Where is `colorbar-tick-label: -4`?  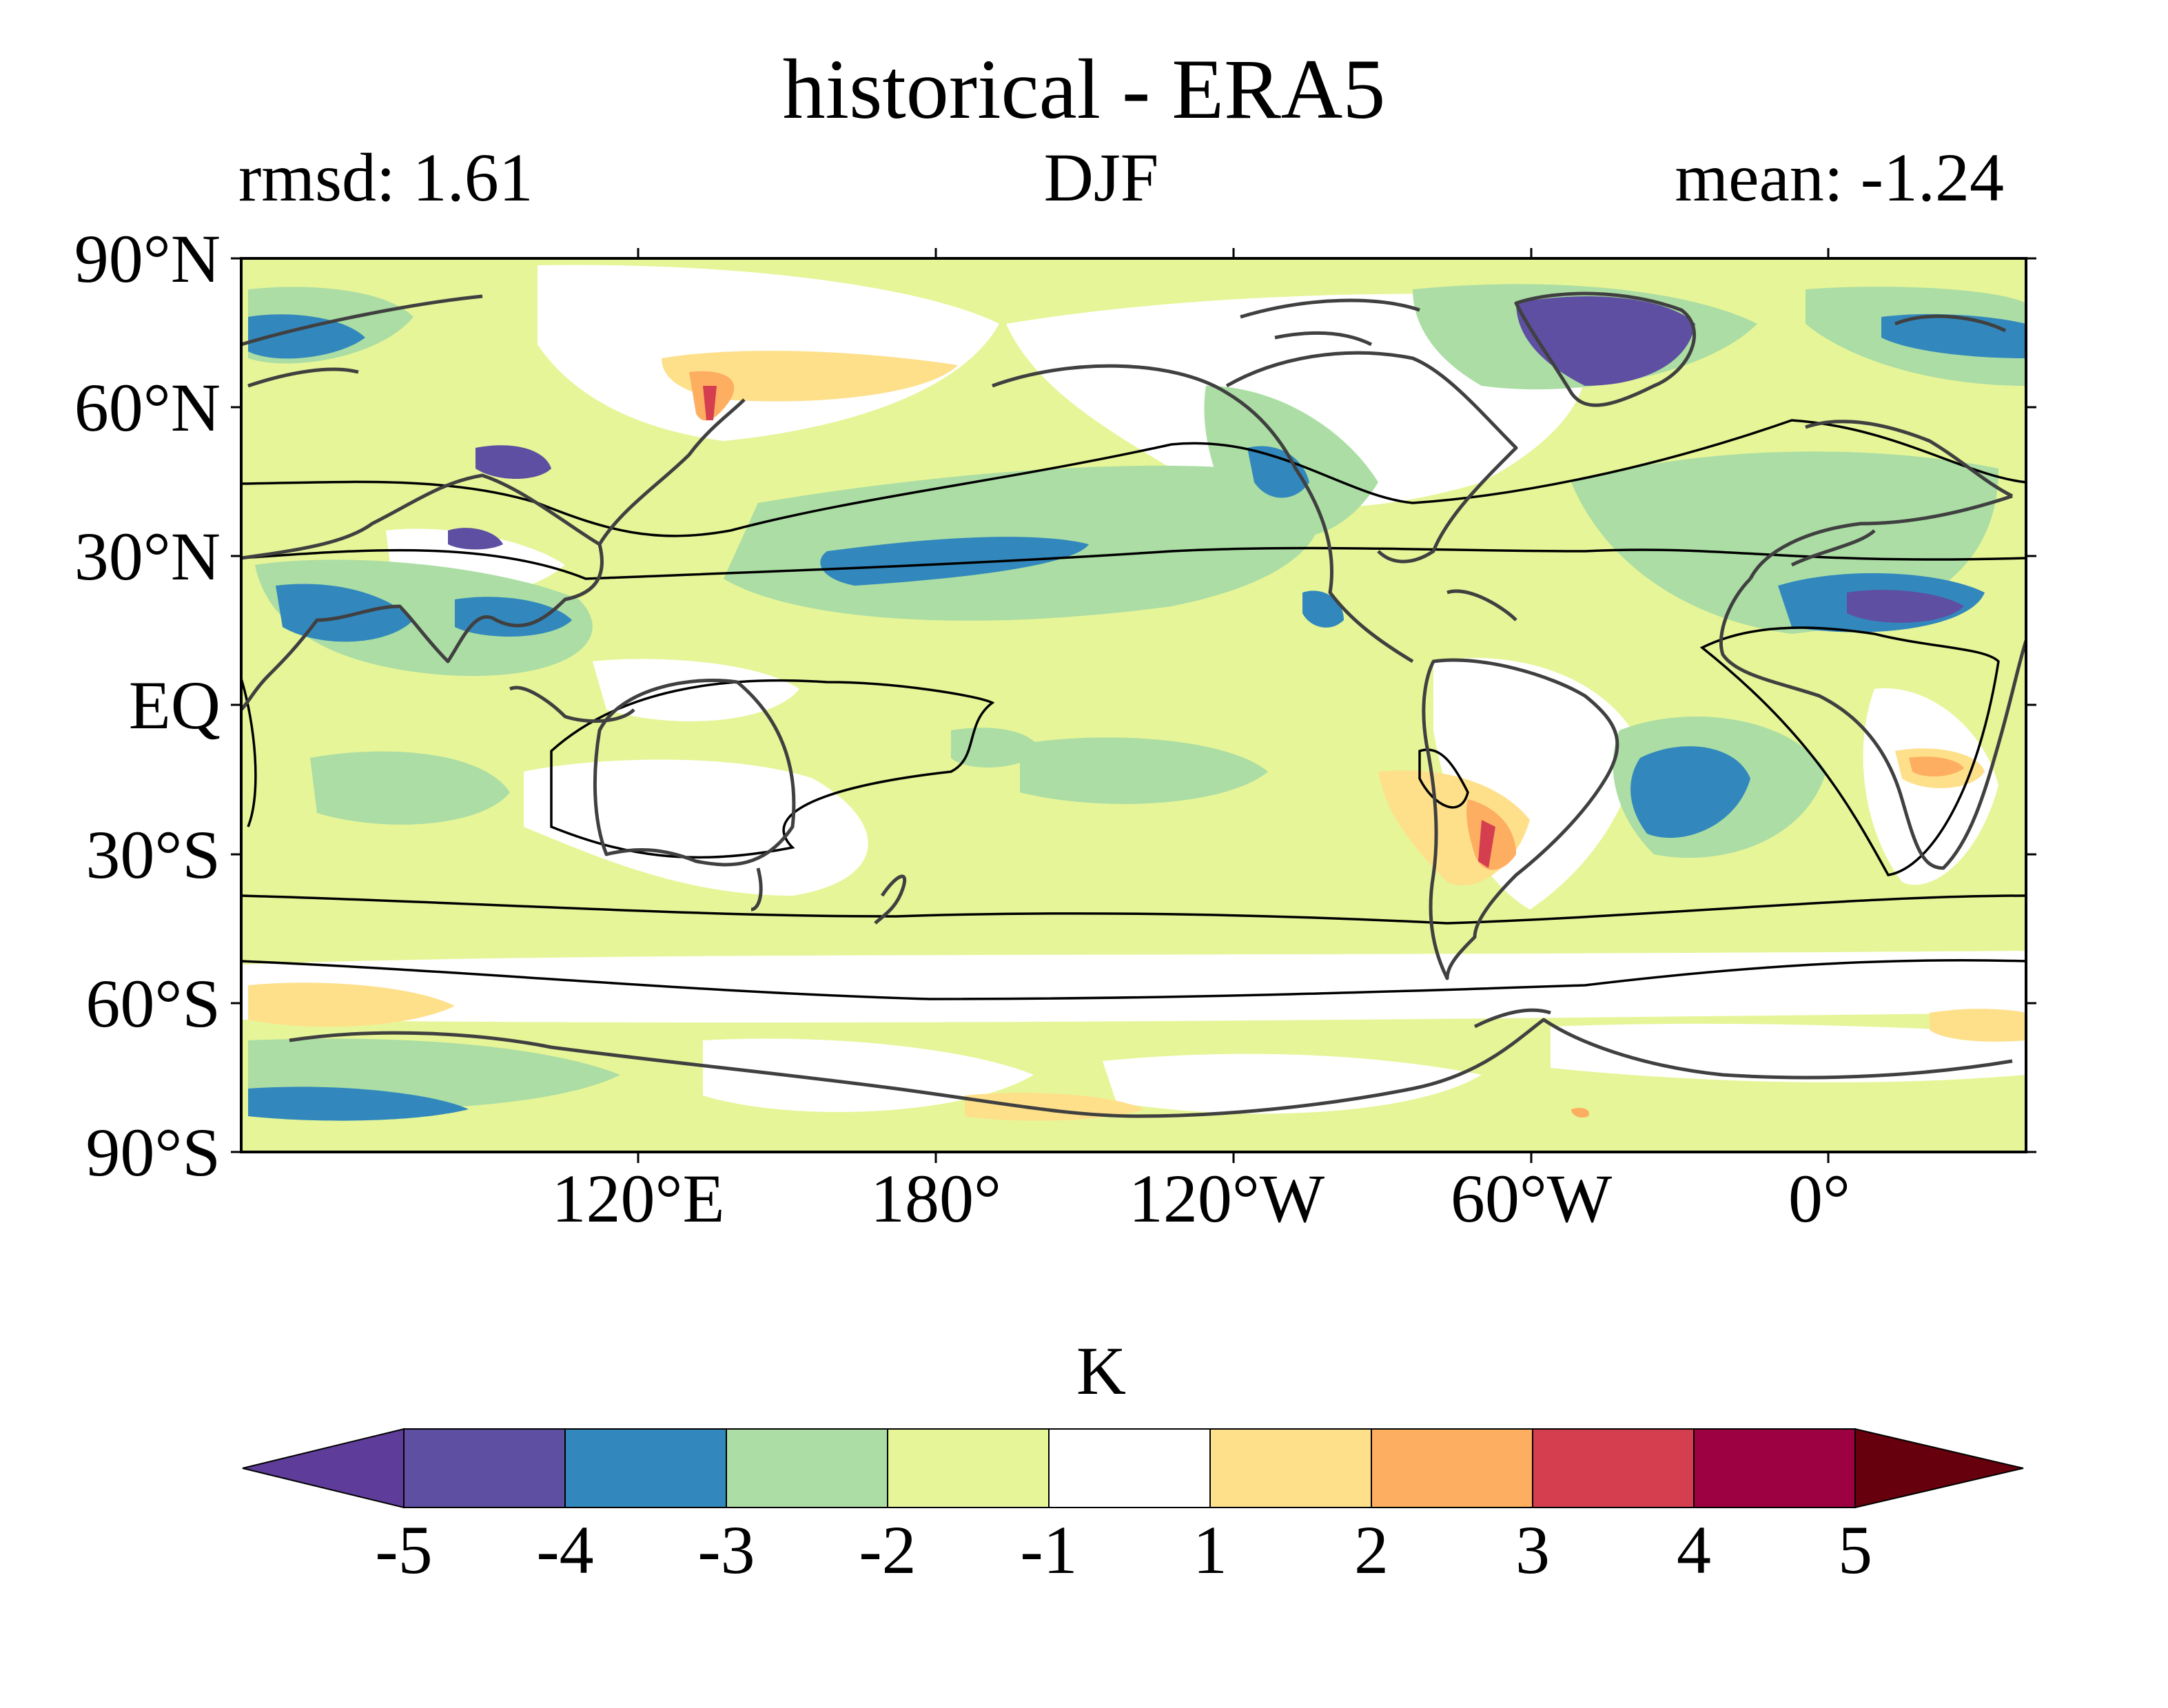 colorbar-tick-label: -4 is located at coordinates (565, 1550).